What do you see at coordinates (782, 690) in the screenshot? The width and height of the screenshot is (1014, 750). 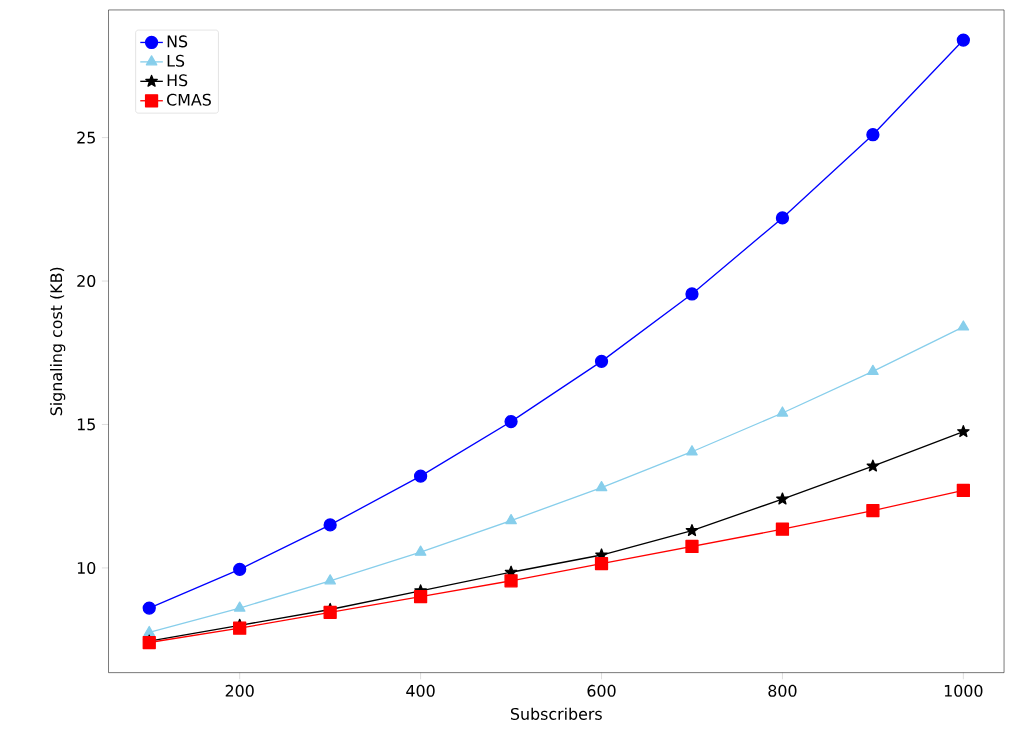 I see `x-tick-label: 800` at bounding box center [782, 690].